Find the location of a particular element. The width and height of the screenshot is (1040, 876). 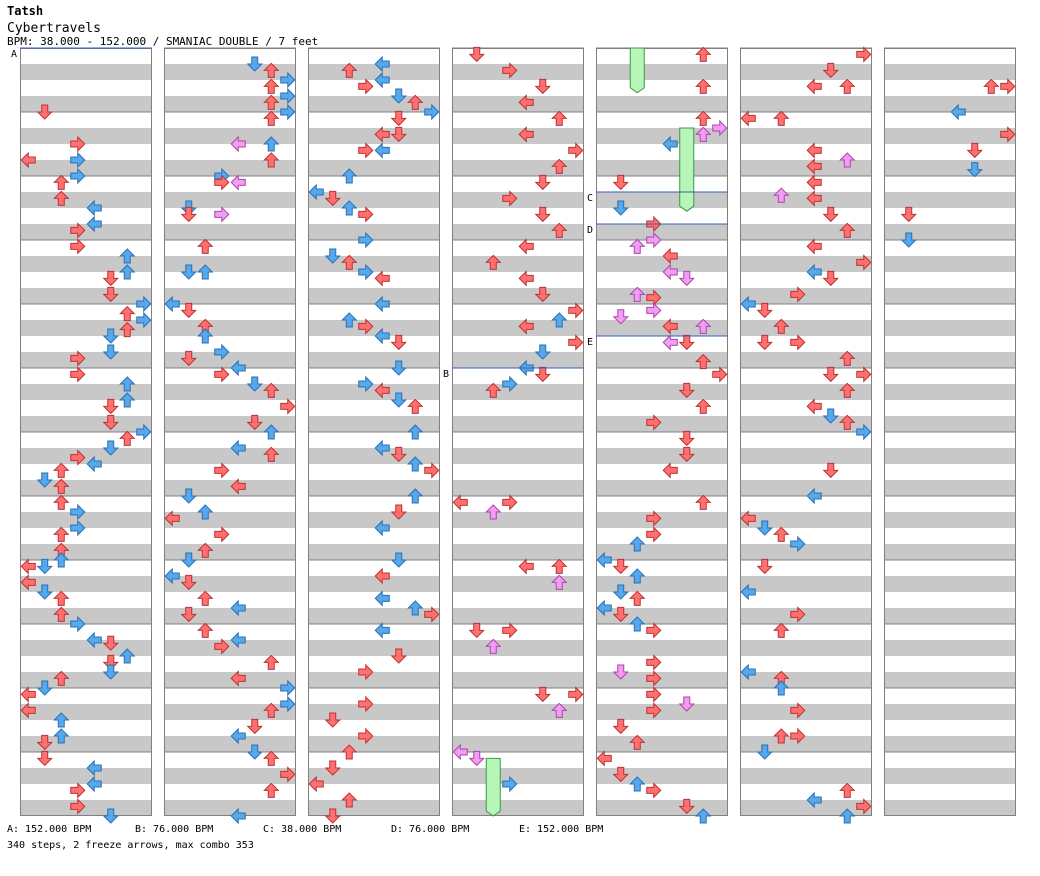

bpm-legend-item: A: 152.000 BPM is located at coordinates (49, 829).